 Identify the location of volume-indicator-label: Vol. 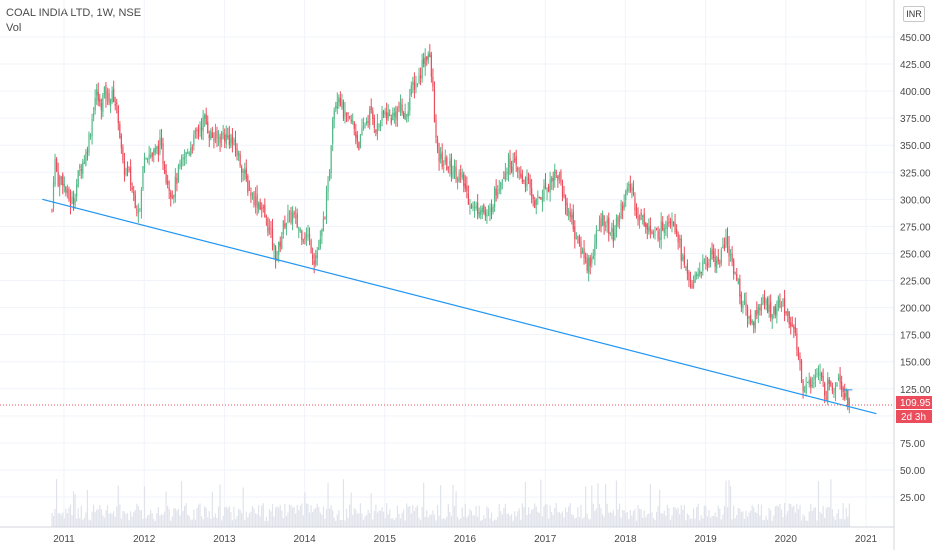
(14, 28).